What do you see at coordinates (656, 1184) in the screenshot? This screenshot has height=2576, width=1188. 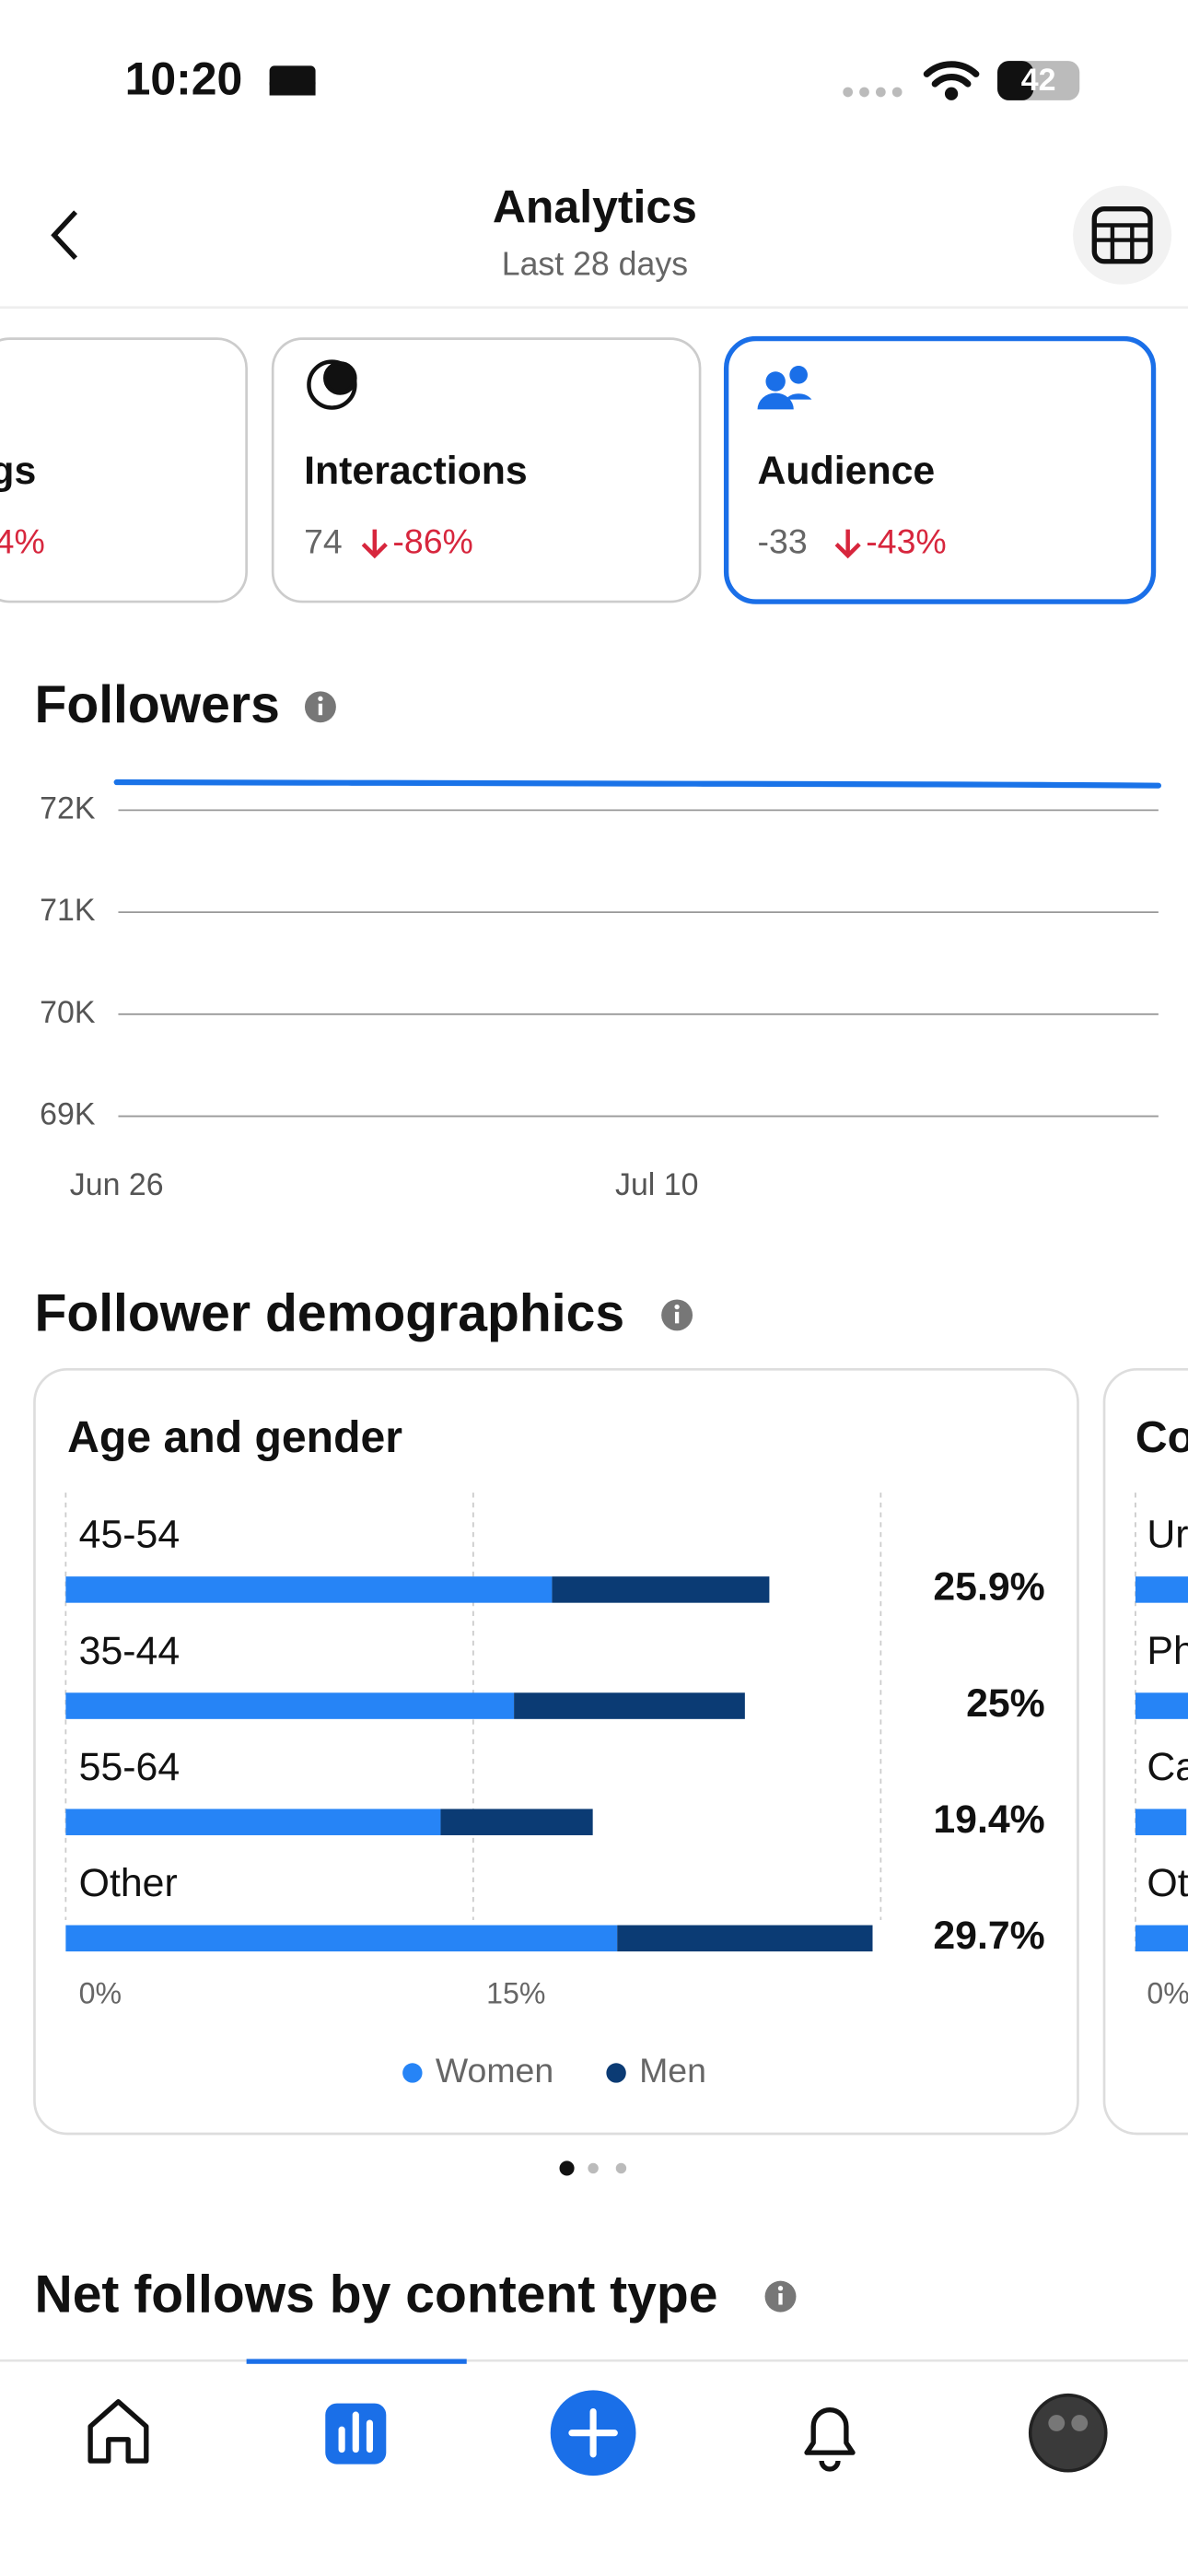 I see `x-tick-label: Jul 10` at bounding box center [656, 1184].